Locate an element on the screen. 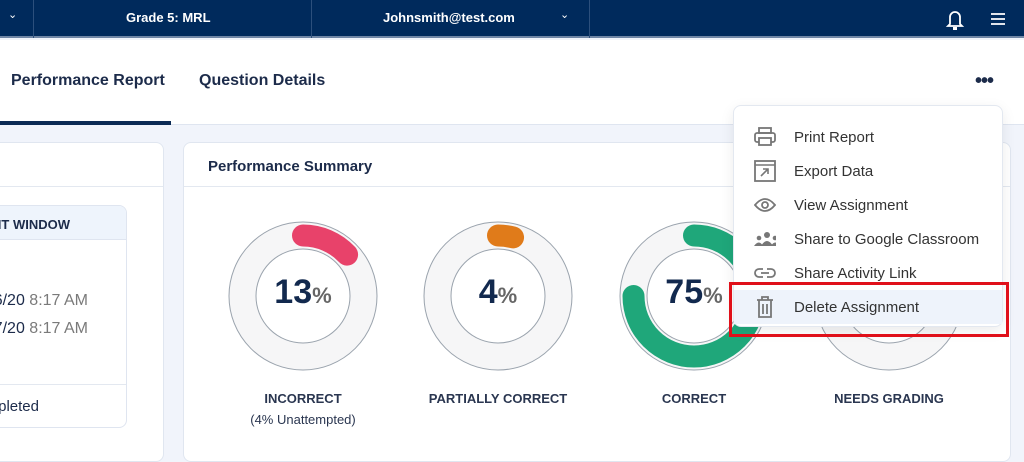 This screenshot has width=1024, height=462. people-icon is located at coordinates (765, 239).